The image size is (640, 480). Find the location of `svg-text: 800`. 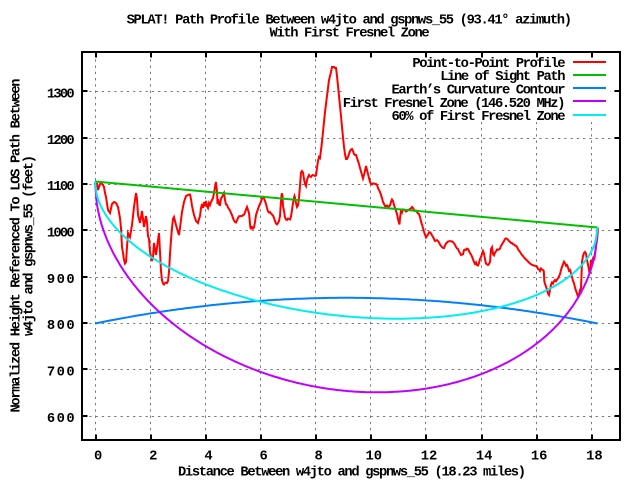

svg-text: 800 is located at coordinates (61, 326).